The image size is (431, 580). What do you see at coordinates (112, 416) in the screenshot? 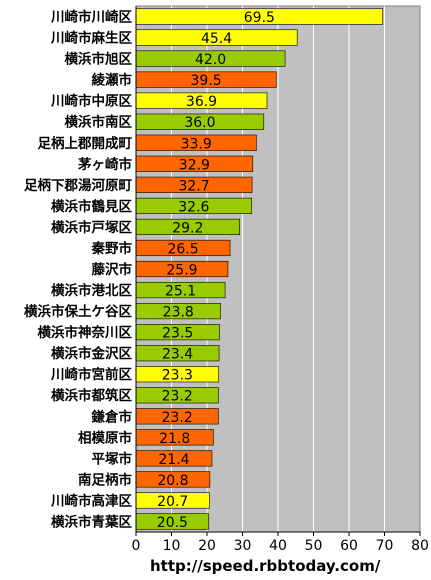
I see `category-label: 鎌倉市` at bounding box center [112, 416].